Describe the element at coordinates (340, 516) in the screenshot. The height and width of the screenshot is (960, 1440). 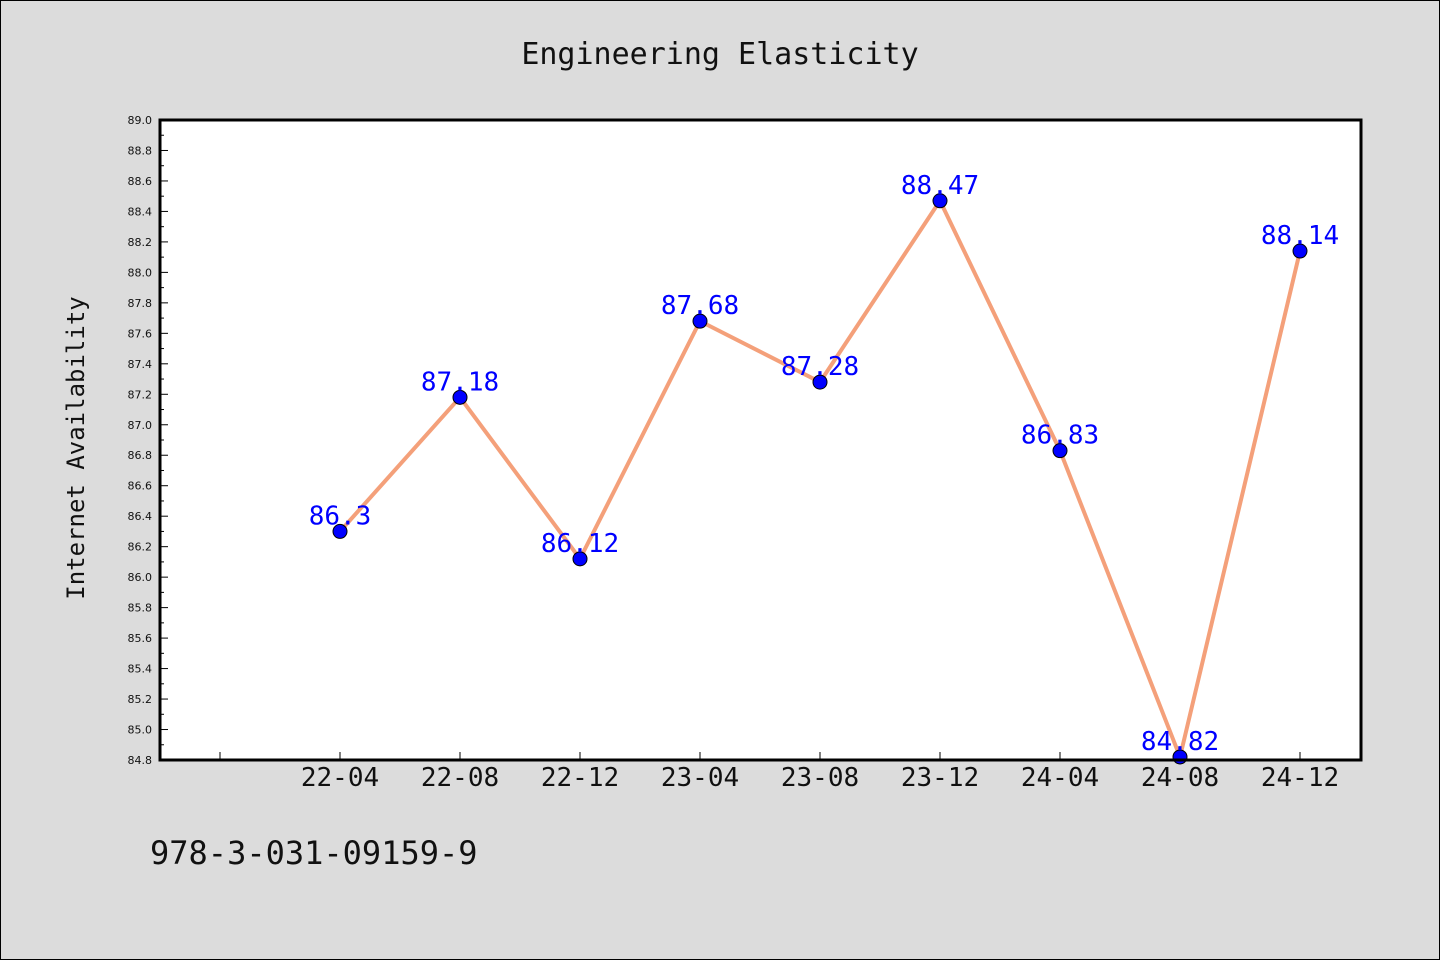
I see `data-label: 86.3` at that location.